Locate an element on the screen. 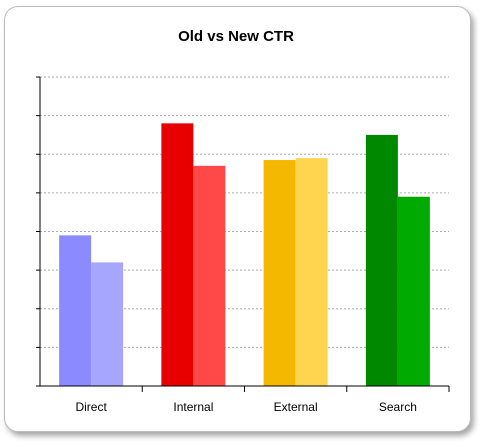 Image resolution: width=485 pixels, height=445 pixels. x-tick-label: Search is located at coordinates (398, 407).